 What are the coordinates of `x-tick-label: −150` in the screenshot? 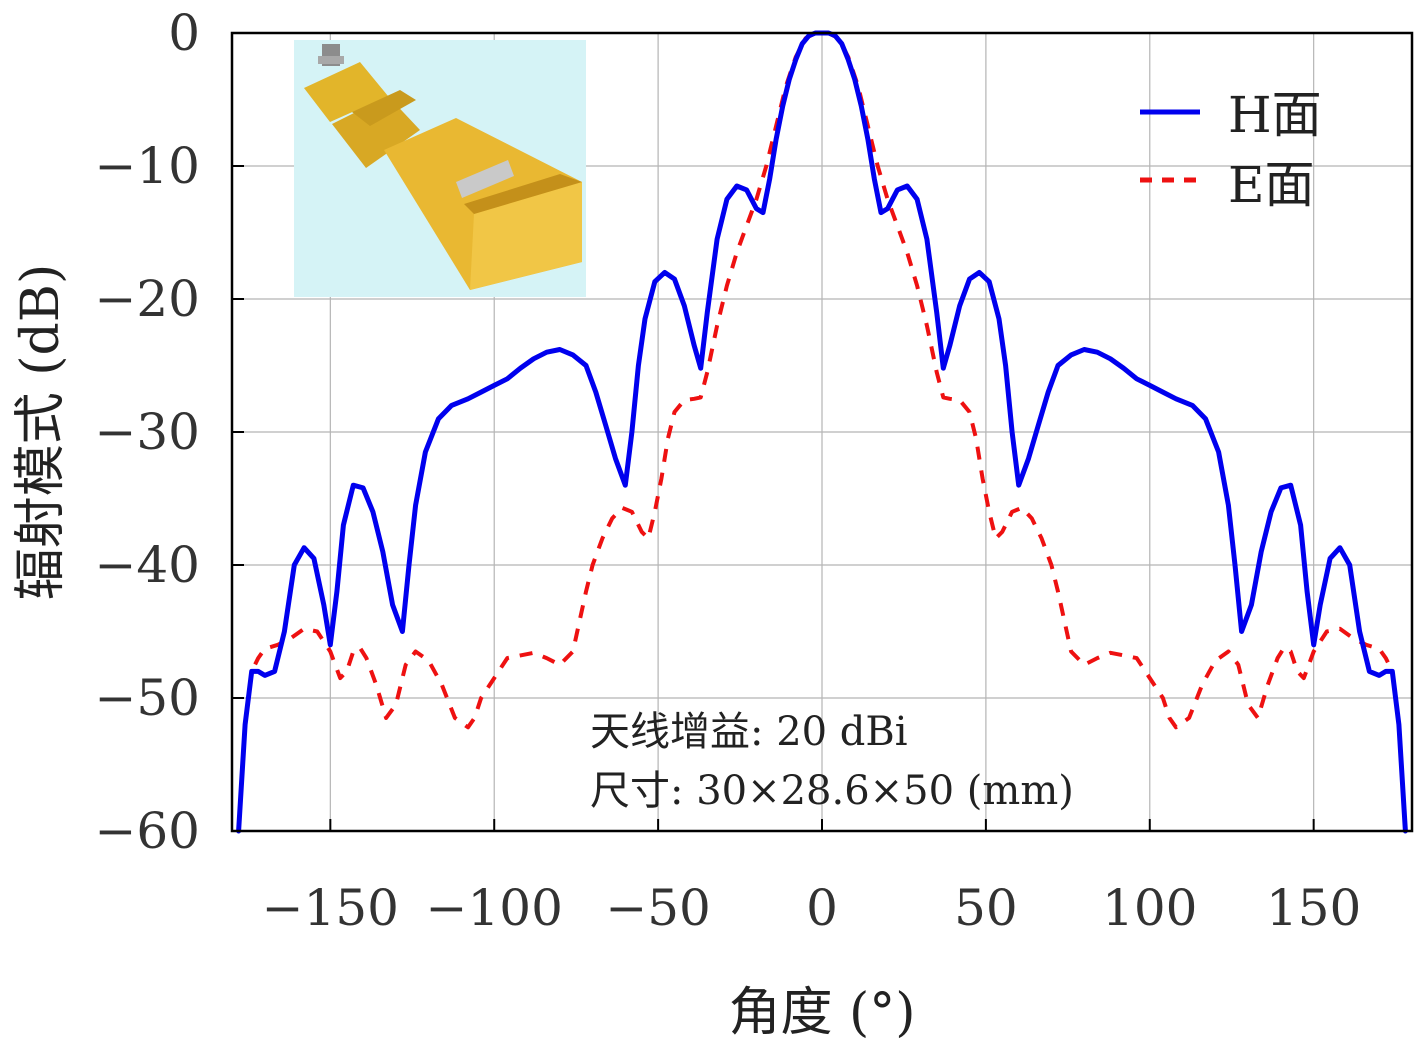 It's located at (330, 908).